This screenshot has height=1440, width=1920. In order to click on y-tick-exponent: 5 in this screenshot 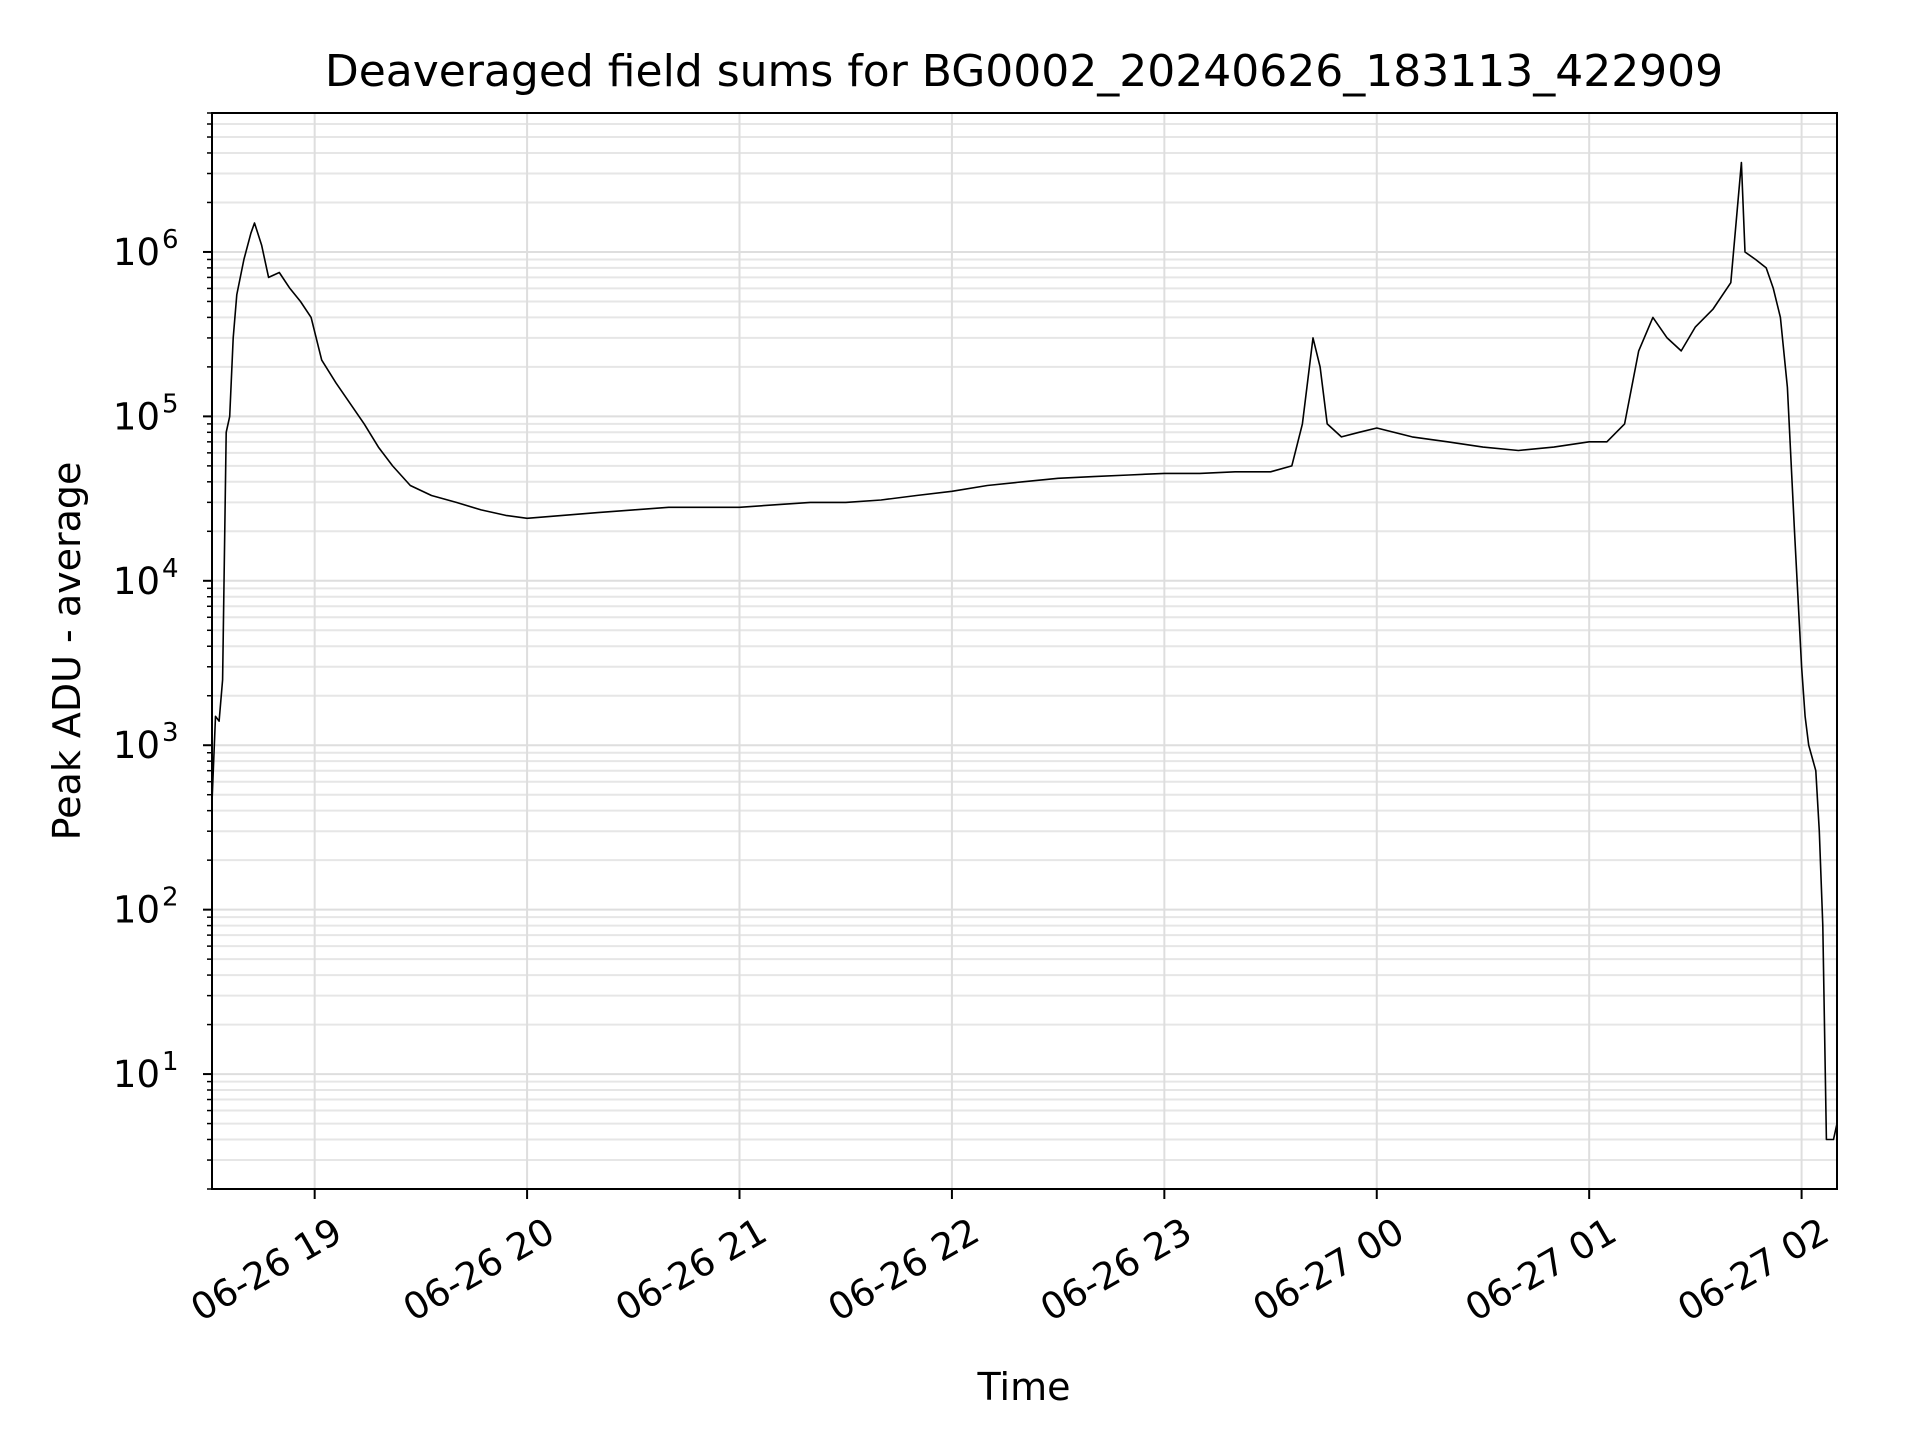, I will do `click(170, 404)`.